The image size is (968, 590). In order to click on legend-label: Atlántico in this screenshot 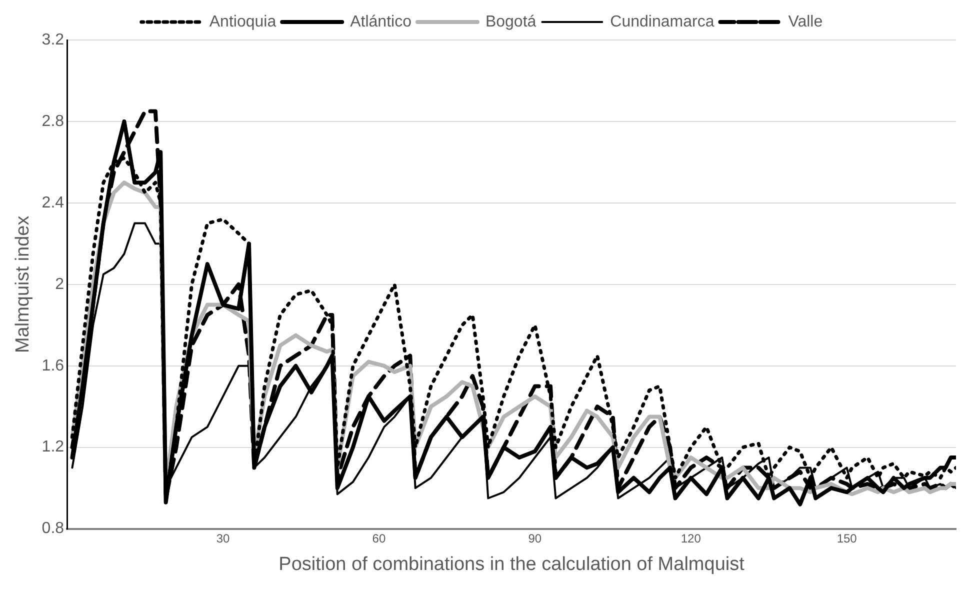, I will do `click(381, 21)`.